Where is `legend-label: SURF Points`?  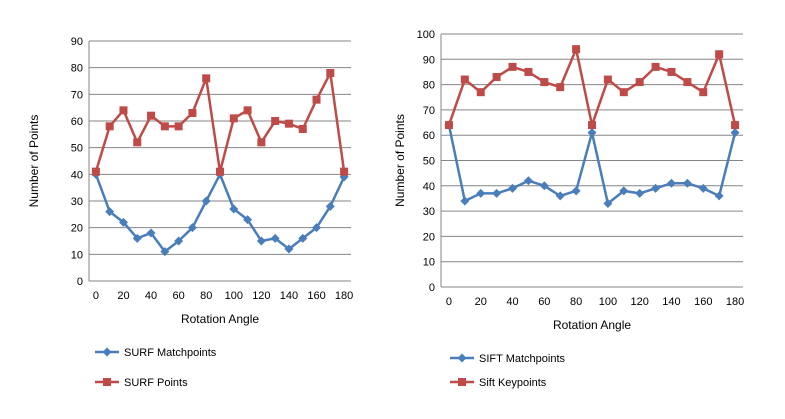 legend-label: SURF Points is located at coordinates (156, 383).